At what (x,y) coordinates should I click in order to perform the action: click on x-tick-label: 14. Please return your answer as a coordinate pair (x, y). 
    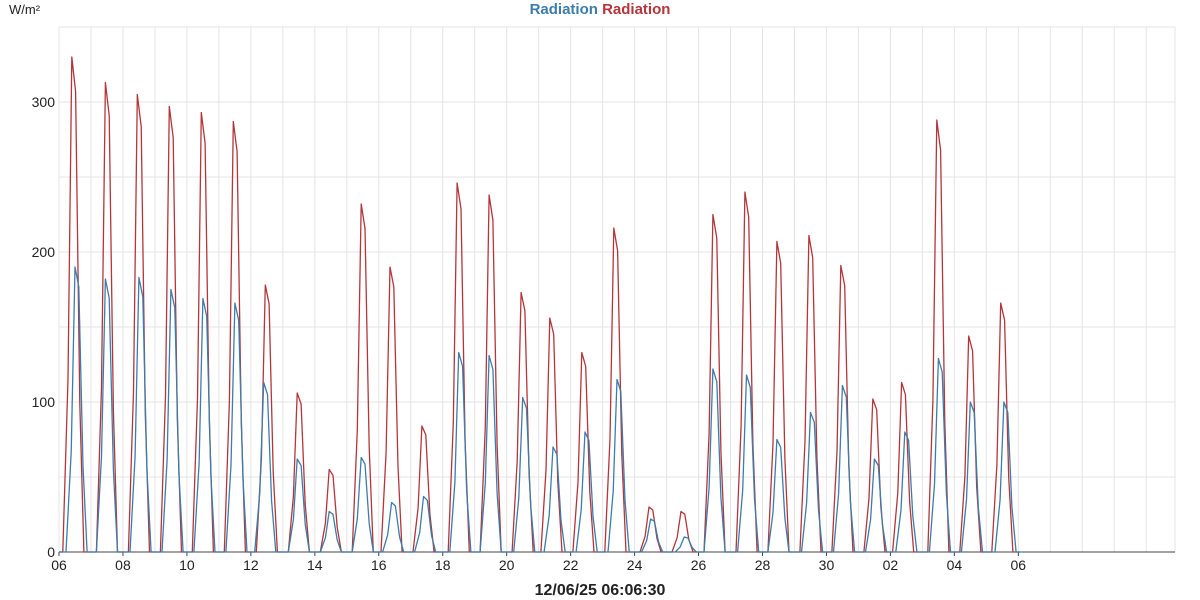
    Looking at the image, I should click on (315, 565).